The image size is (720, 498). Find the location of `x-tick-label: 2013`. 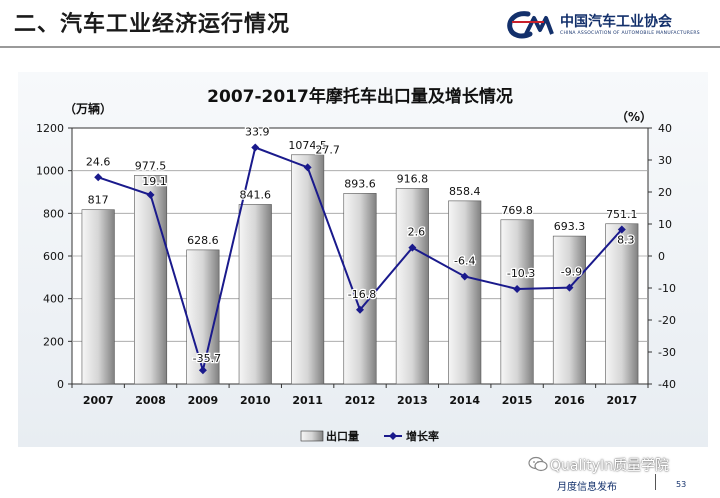

x-tick-label: 2013 is located at coordinates (412, 400).